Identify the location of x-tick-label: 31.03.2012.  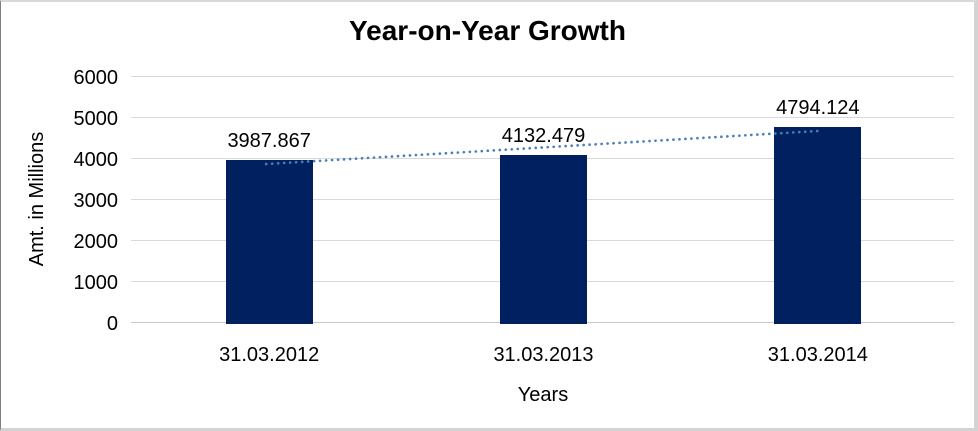
(269, 355).